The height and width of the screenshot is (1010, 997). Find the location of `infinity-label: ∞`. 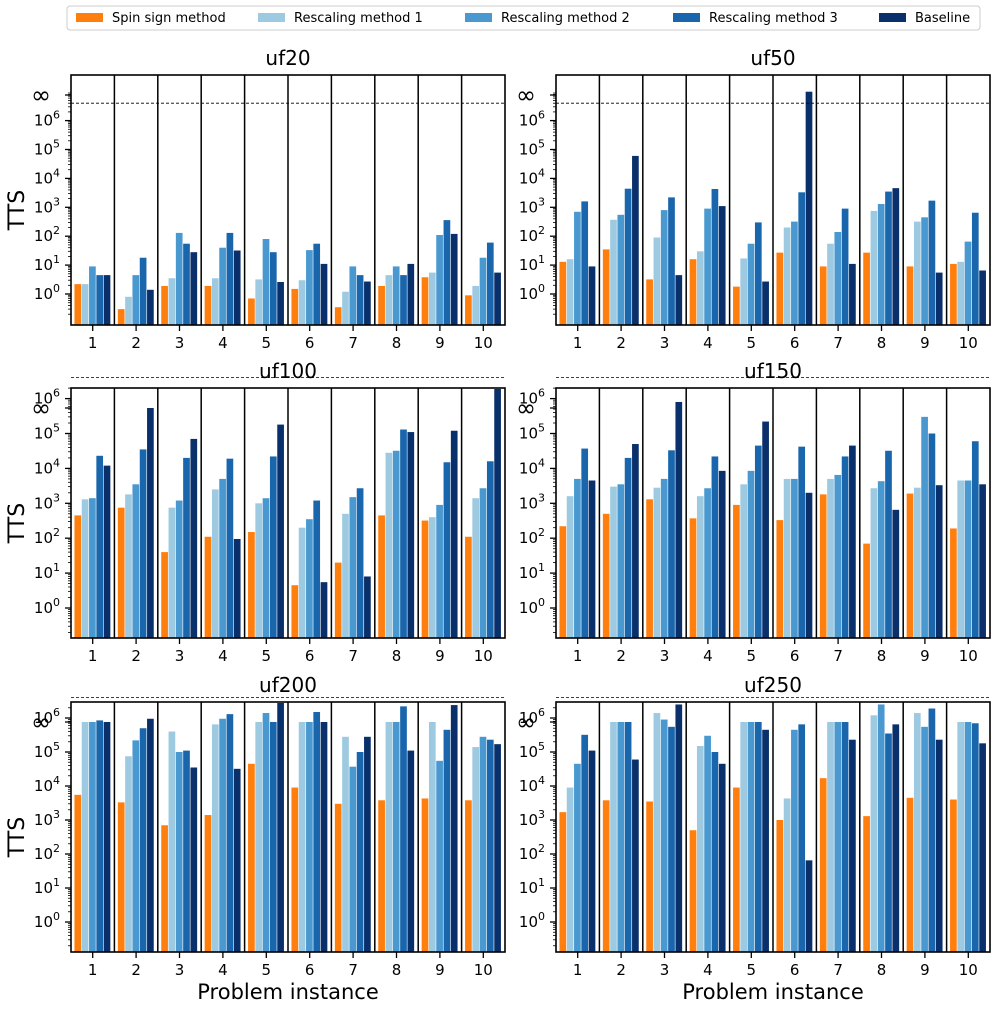

infinity-label: ∞ is located at coordinates (41, 95).